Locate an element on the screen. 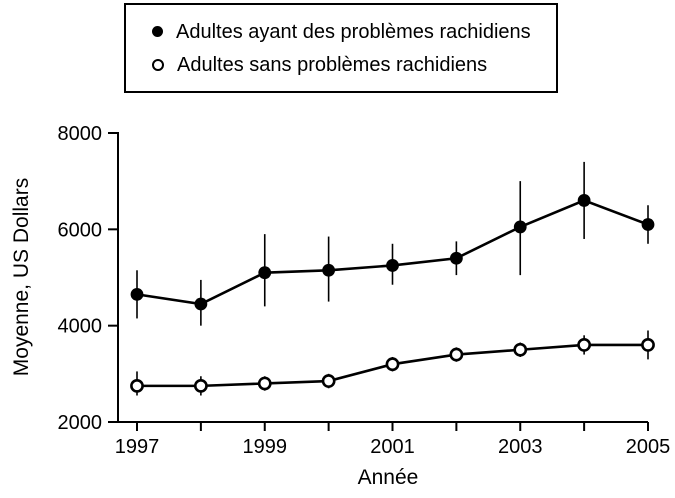 The width and height of the screenshot is (675, 498). legend-label: Adultes ayant des problèmes rachidiens is located at coordinates (353, 31).